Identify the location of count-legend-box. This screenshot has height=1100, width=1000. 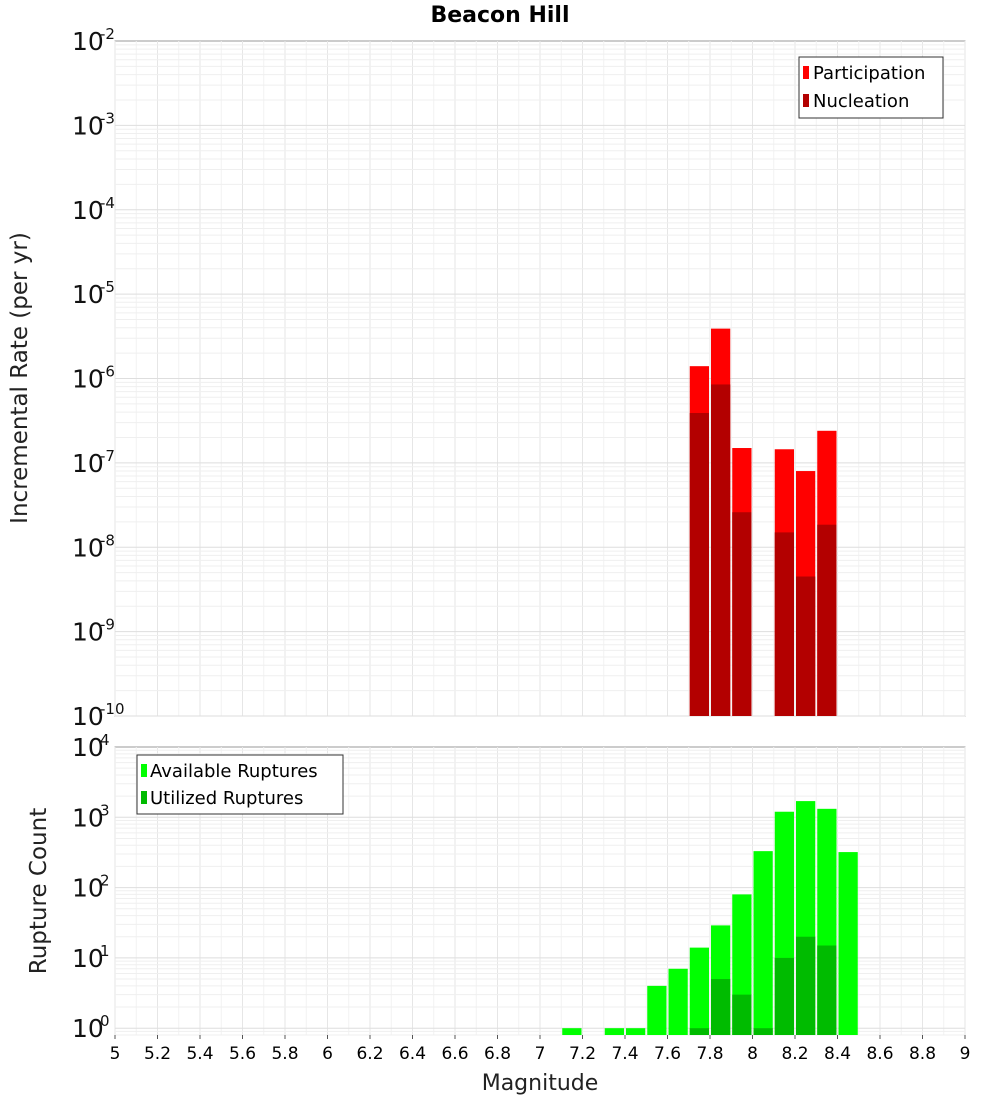
(240, 784).